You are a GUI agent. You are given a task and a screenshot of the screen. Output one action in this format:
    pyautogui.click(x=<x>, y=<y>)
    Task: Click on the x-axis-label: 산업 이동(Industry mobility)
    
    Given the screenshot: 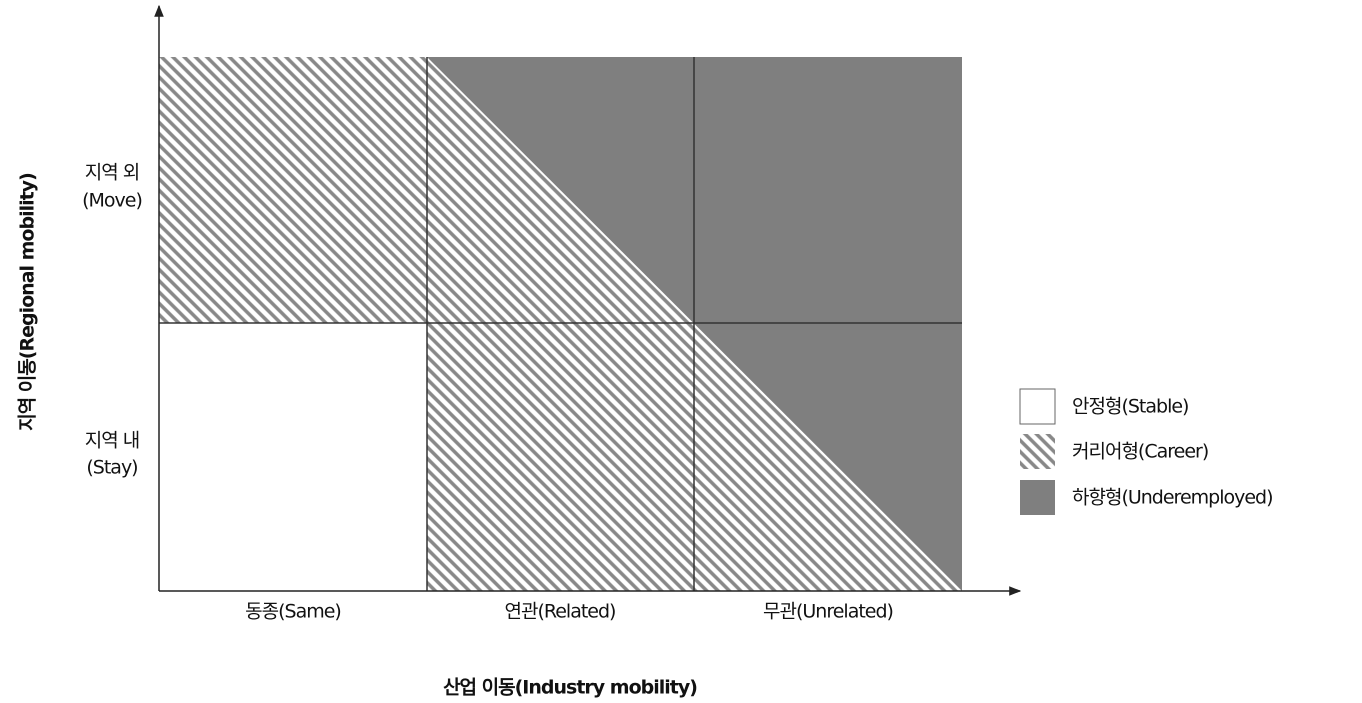 What is the action you would take?
    pyautogui.click(x=570, y=688)
    